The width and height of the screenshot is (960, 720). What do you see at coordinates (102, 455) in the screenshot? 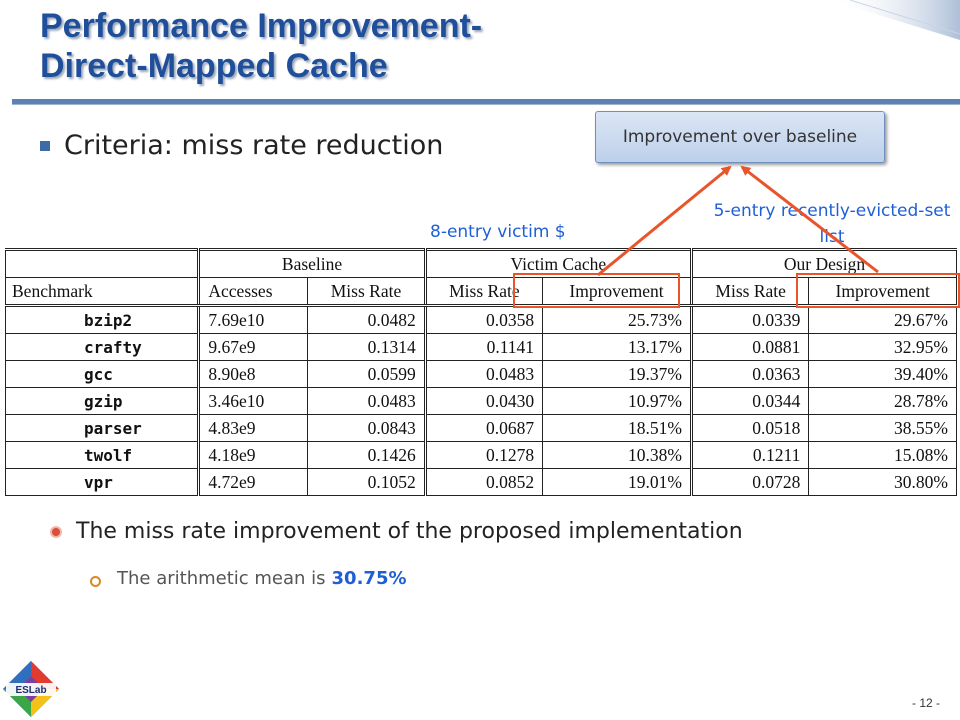
I see `cell-benchmark: twolf` at bounding box center [102, 455].